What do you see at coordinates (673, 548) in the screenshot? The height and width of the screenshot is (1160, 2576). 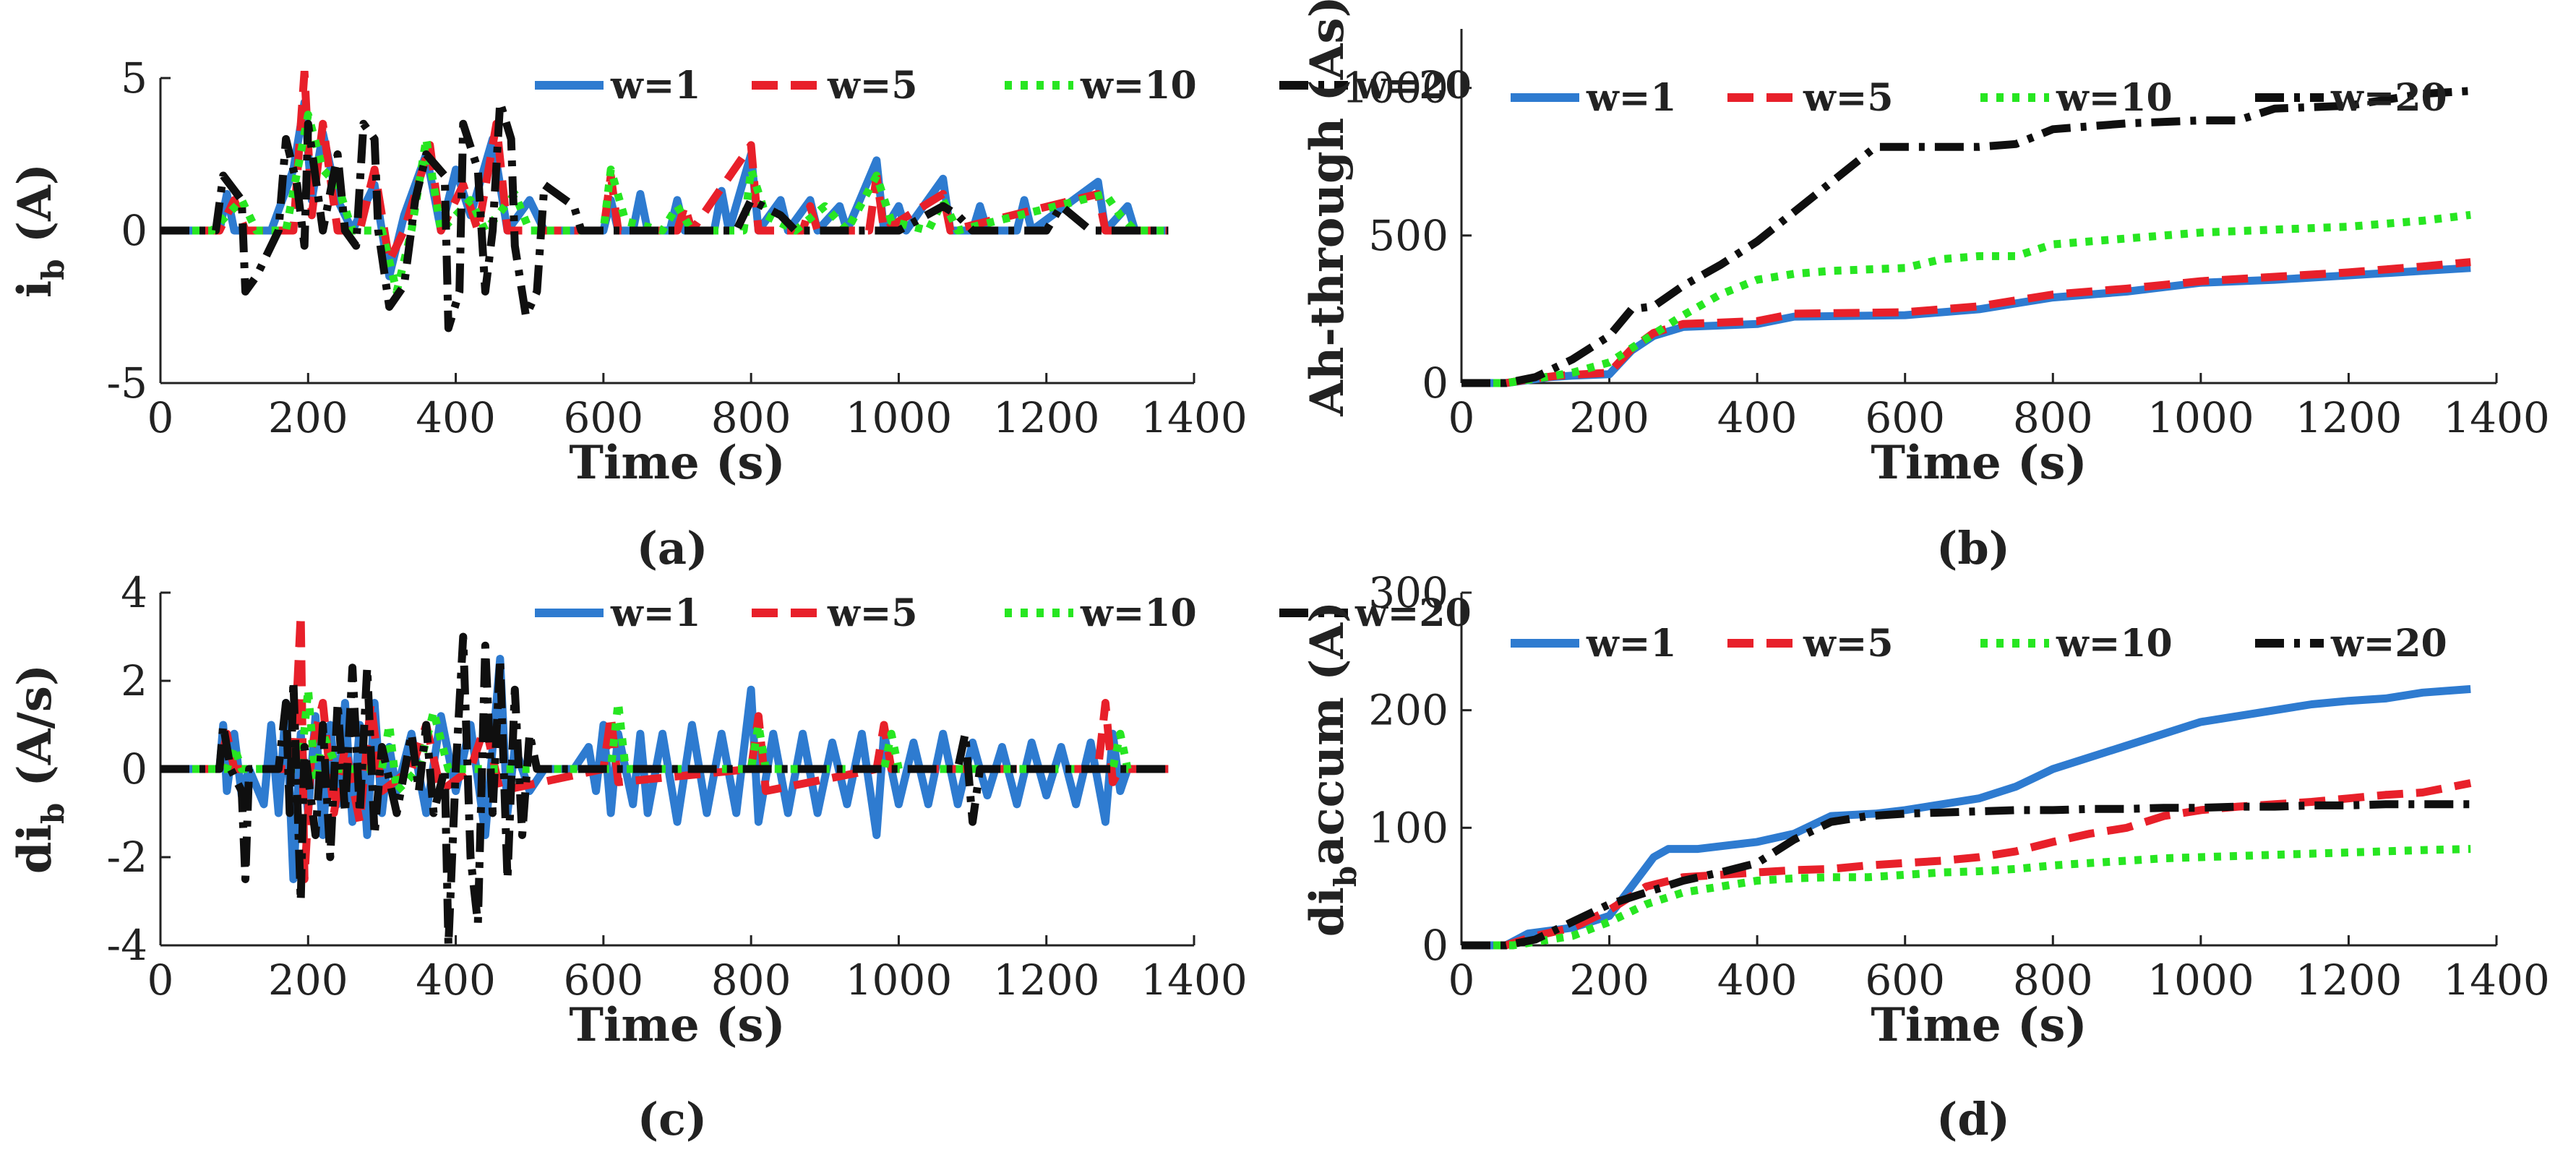 I see `panel-caption: (a)` at bounding box center [673, 548].